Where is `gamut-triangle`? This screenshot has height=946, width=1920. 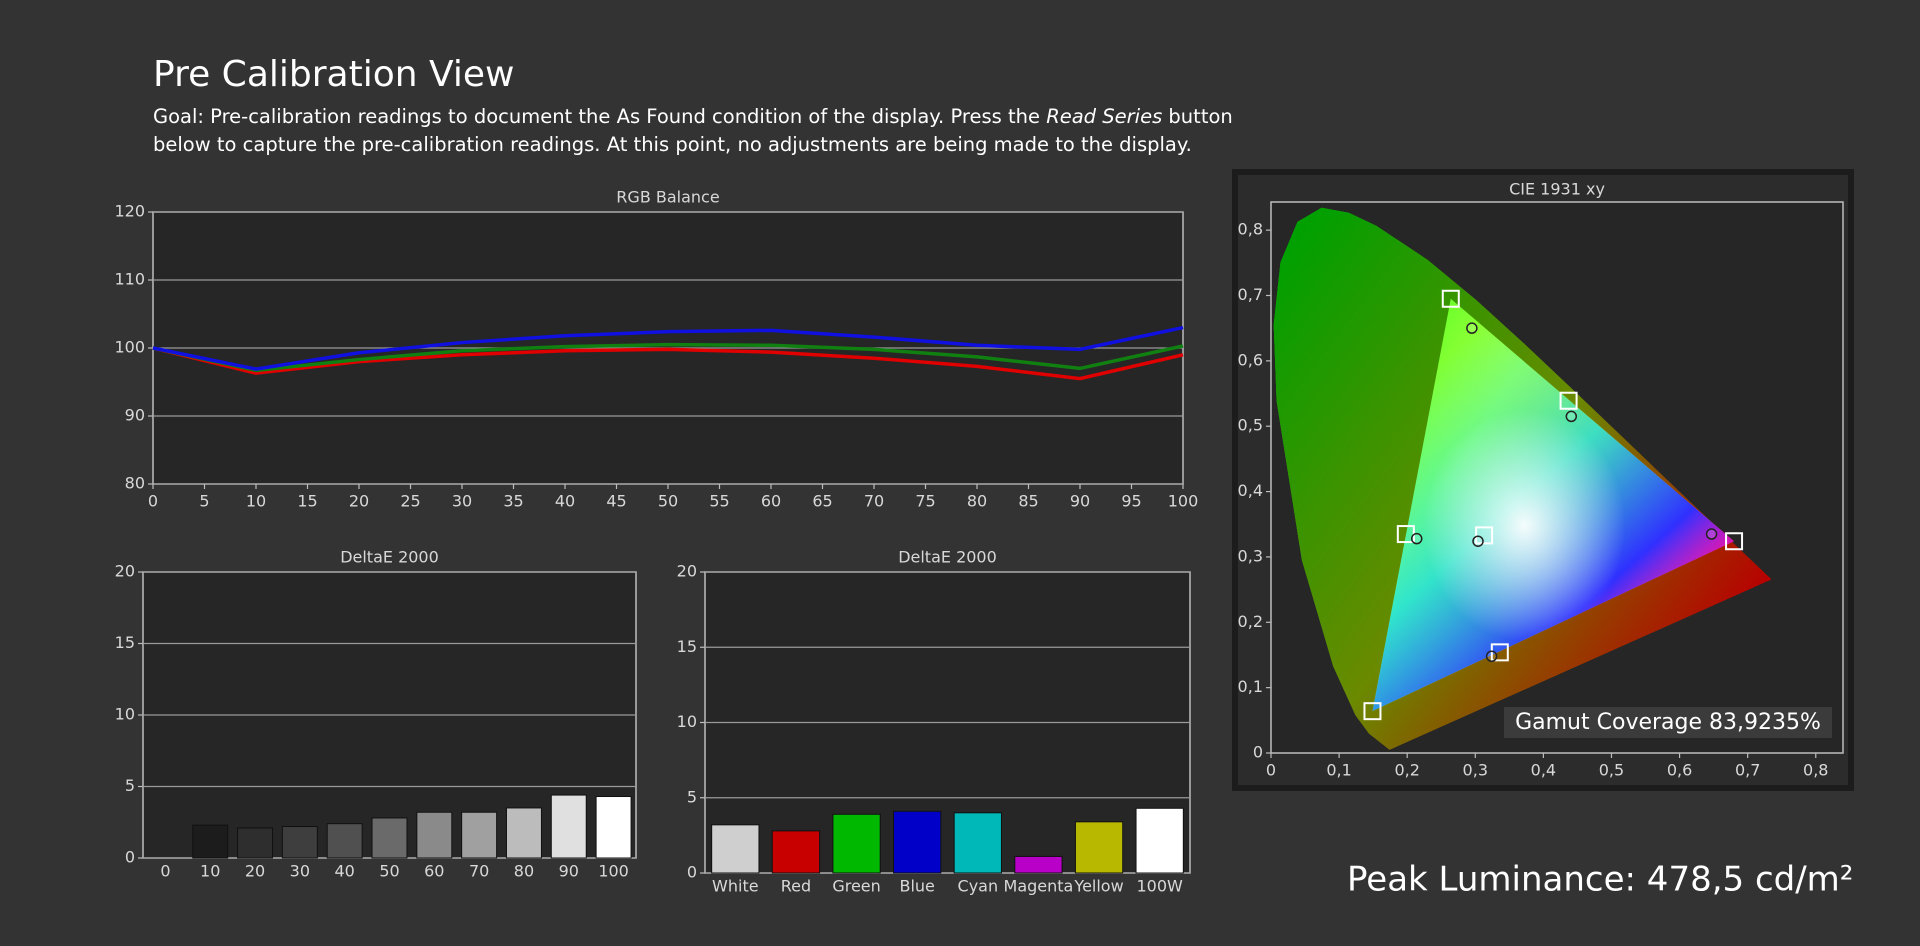
gamut-triangle is located at coordinates (1553, 505).